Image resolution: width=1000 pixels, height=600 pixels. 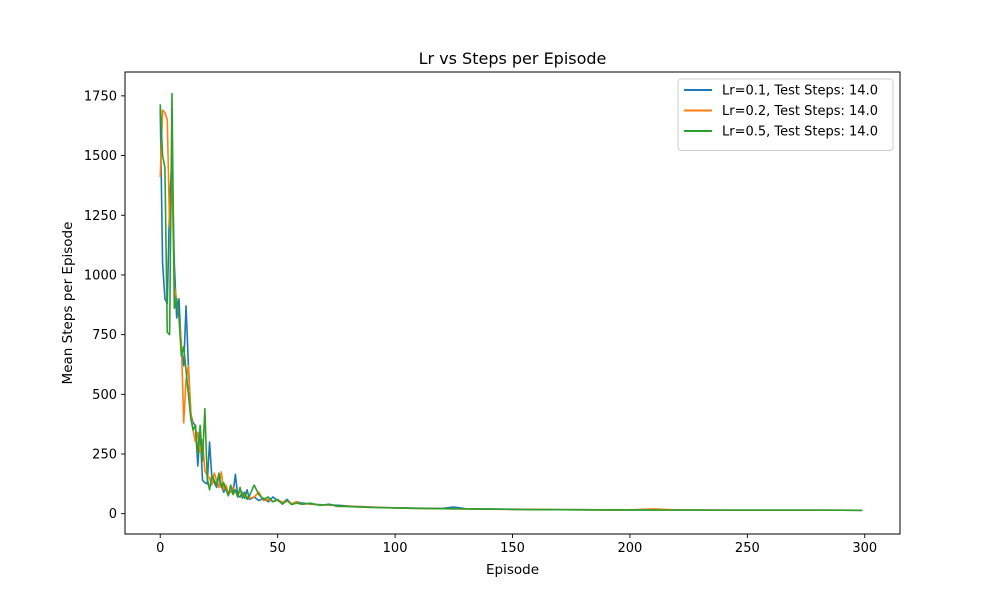 What do you see at coordinates (512, 548) in the screenshot?
I see `x-tick-label: 150` at bounding box center [512, 548].